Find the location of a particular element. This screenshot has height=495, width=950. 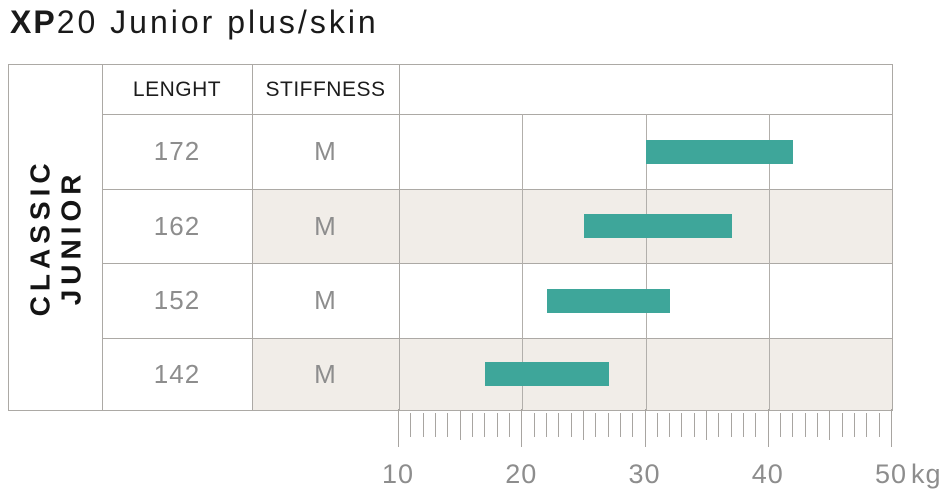

header-stiffness: STIFFNESS is located at coordinates (325, 89).